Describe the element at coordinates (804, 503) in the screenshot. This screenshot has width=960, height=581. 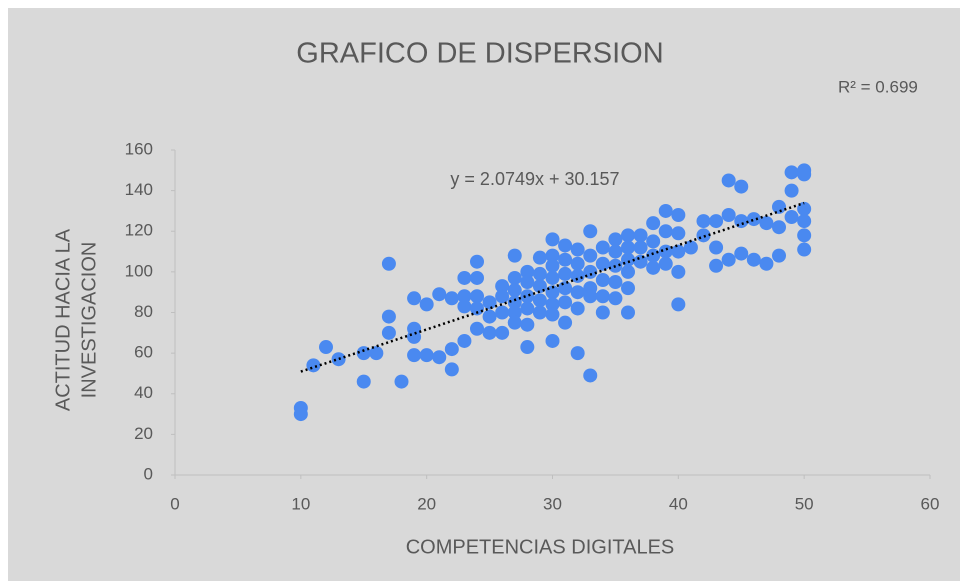
I see `x-tick-label: 50` at that location.